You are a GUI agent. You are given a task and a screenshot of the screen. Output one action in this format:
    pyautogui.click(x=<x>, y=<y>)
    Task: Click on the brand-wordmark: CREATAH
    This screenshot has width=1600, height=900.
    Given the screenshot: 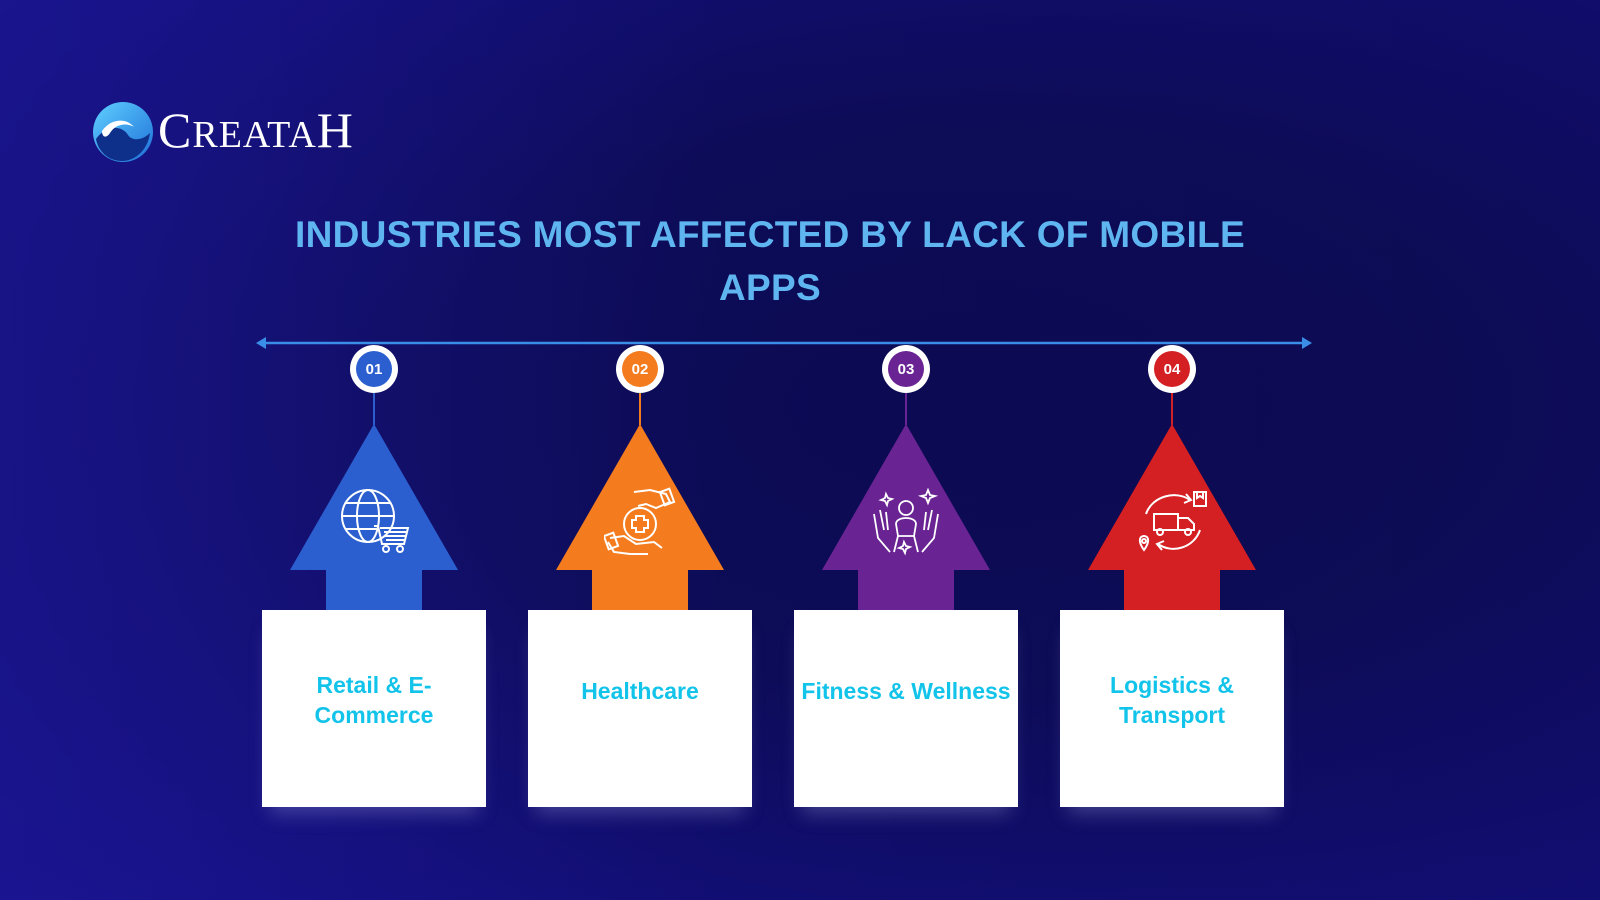 What is the action you would take?
    pyautogui.click(x=256, y=132)
    